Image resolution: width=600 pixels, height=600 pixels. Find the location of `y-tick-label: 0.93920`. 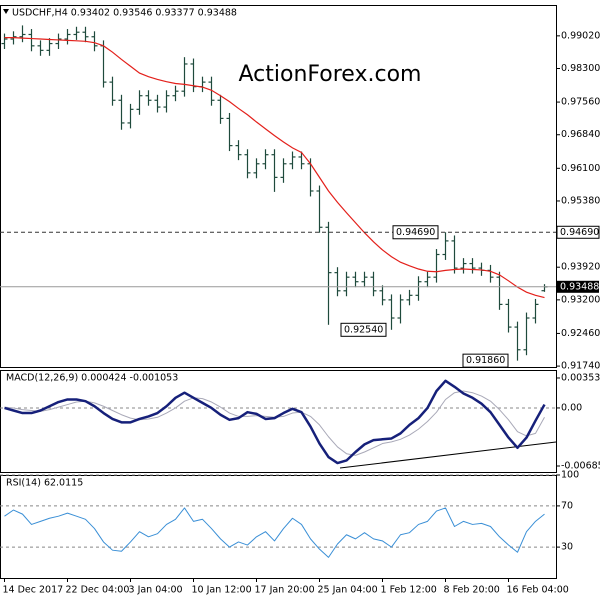

y-tick-label: 0.93920 is located at coordinates (580, 267).